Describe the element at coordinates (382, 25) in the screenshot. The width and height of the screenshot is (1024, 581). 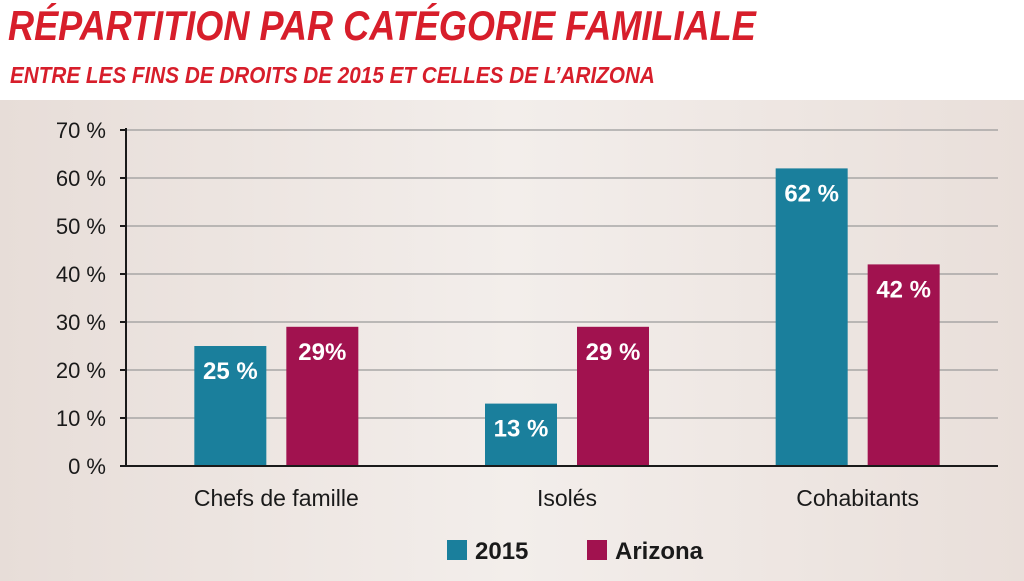
I see `chart-title: RÉPARTITION PAR CATÉGORIE FAMILIALE` at that location.